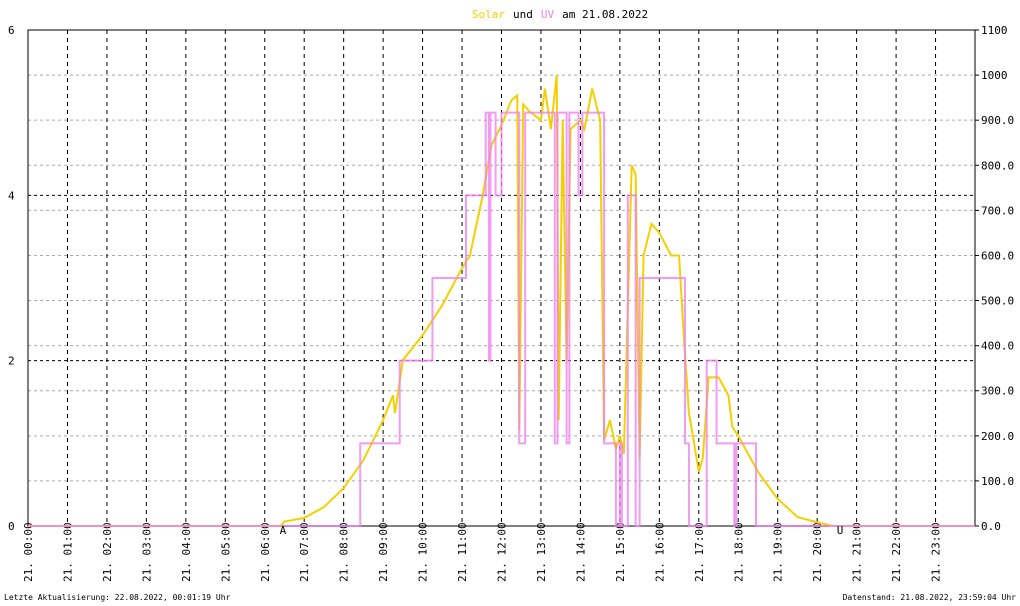  I want to click on y-tick-label: 4, so click(11, 195).